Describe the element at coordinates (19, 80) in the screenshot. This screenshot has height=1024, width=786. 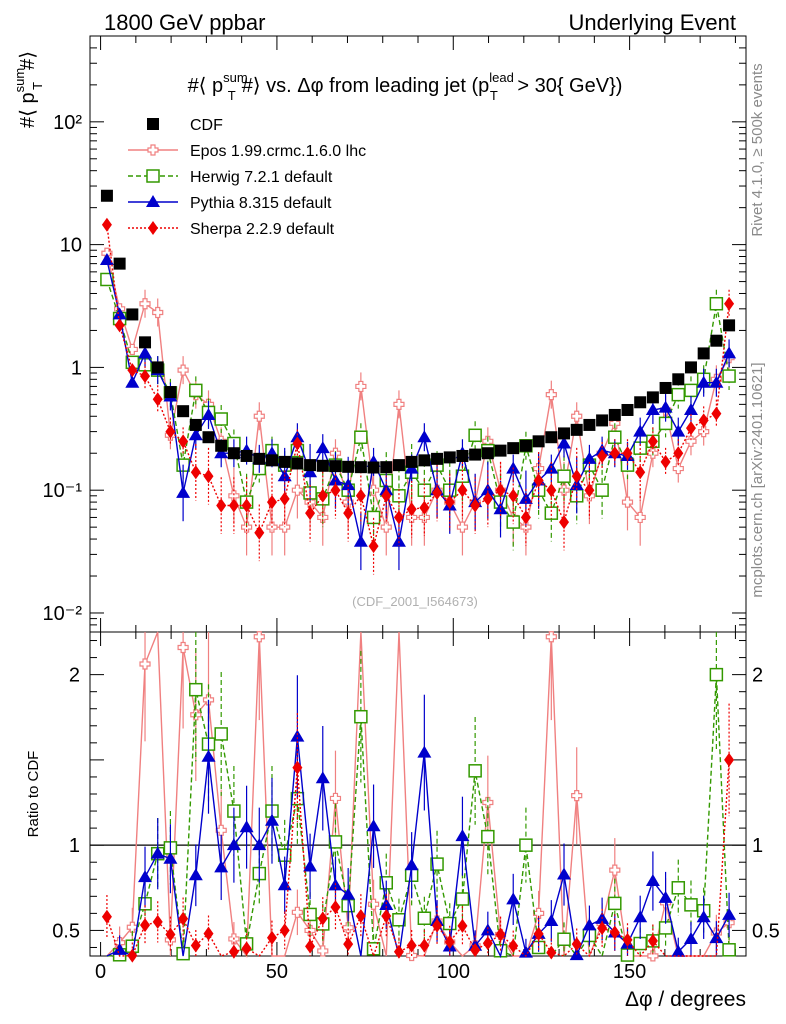
I see `ylabel-part: sum` at that location.